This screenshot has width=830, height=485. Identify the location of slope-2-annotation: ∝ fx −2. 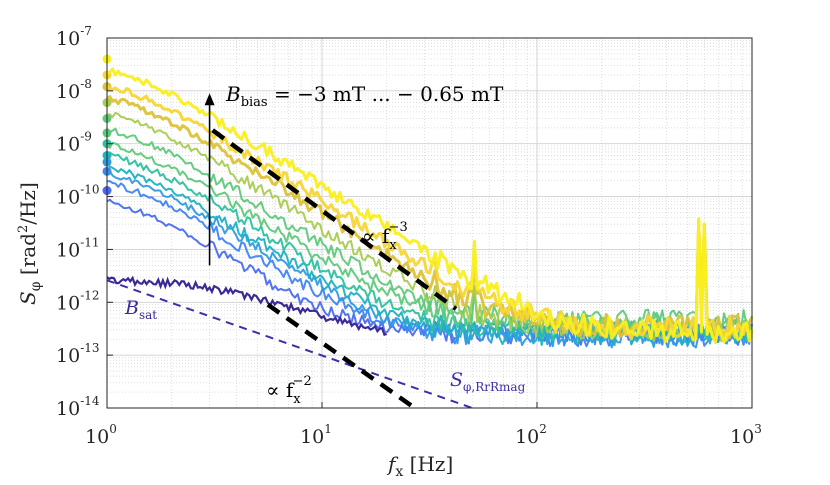
(289, 390).